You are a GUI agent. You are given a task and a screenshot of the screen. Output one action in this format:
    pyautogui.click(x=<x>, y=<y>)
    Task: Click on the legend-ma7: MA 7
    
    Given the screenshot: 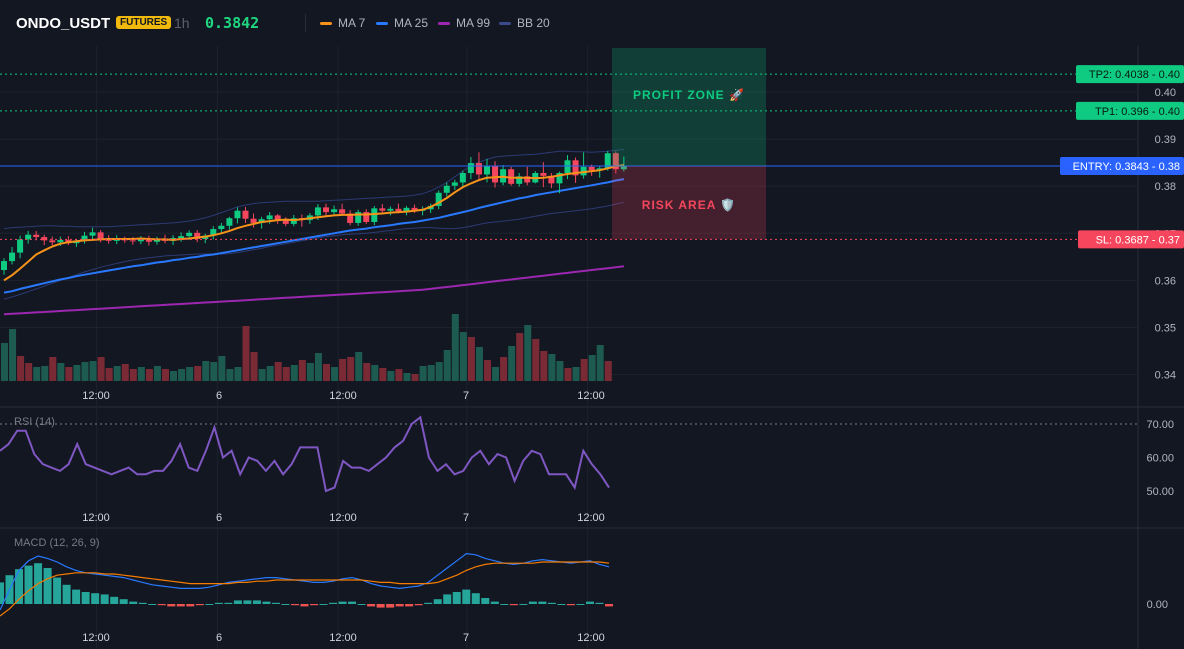 What is the action you would take?
    pyautogui.click(x=342, y=23)
    